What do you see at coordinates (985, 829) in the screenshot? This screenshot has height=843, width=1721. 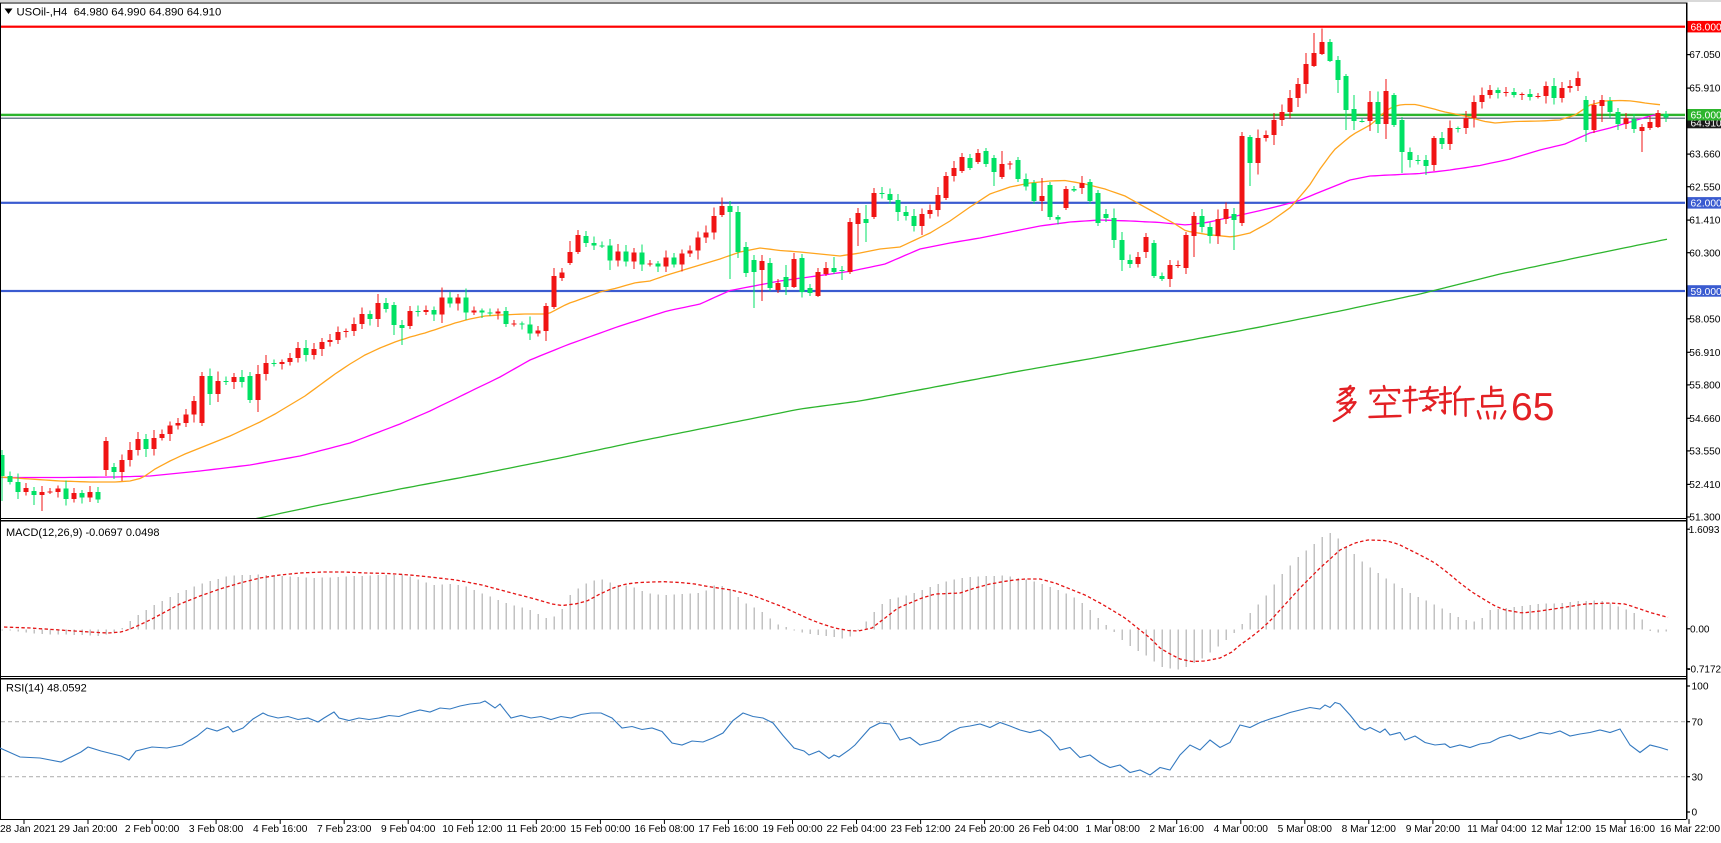 I see `svg-text: 24 Feb 20:00` at bounding box center [985, 829].